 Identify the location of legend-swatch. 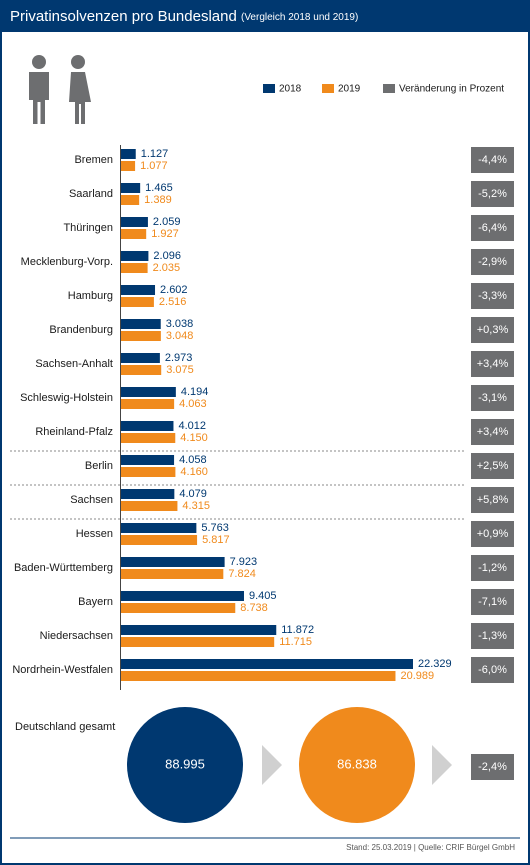
(328, 88).